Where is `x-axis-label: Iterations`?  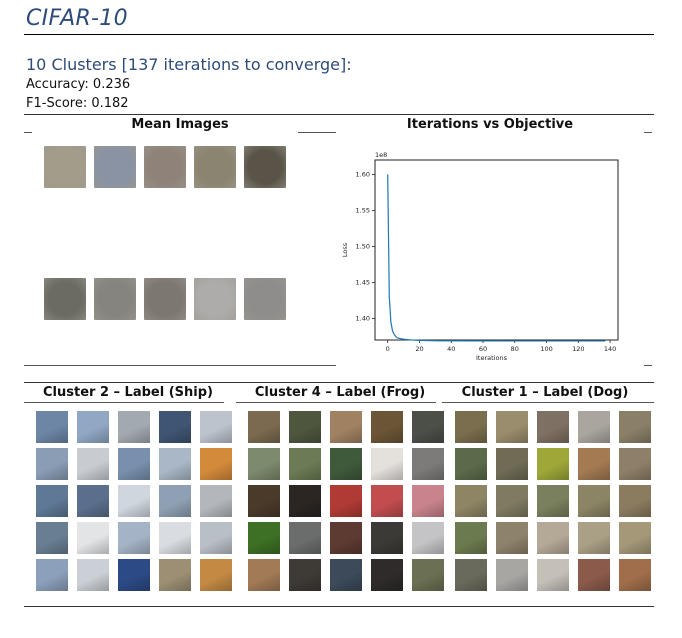
x-axis-label: Iterations is located at coordinates (492, 358).